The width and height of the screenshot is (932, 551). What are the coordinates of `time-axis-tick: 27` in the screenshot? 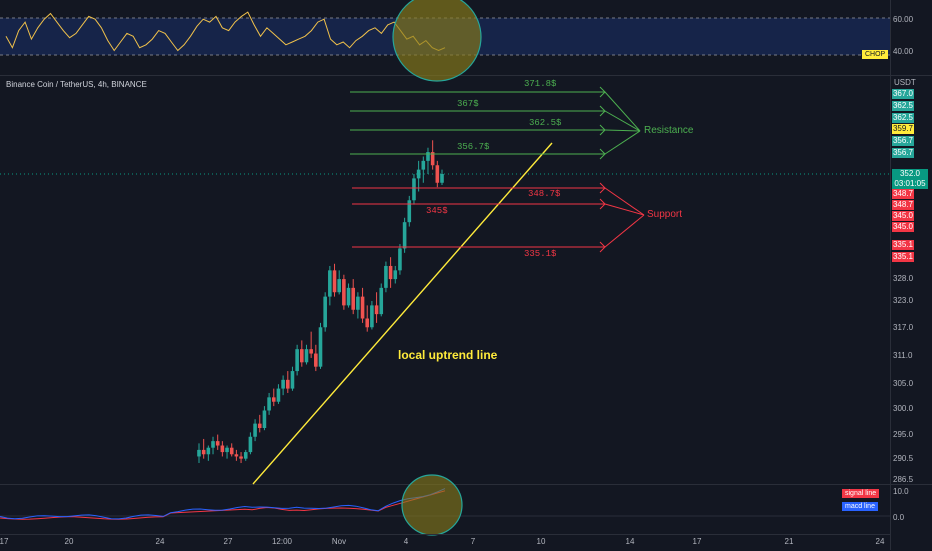 It's located at (228, 541).